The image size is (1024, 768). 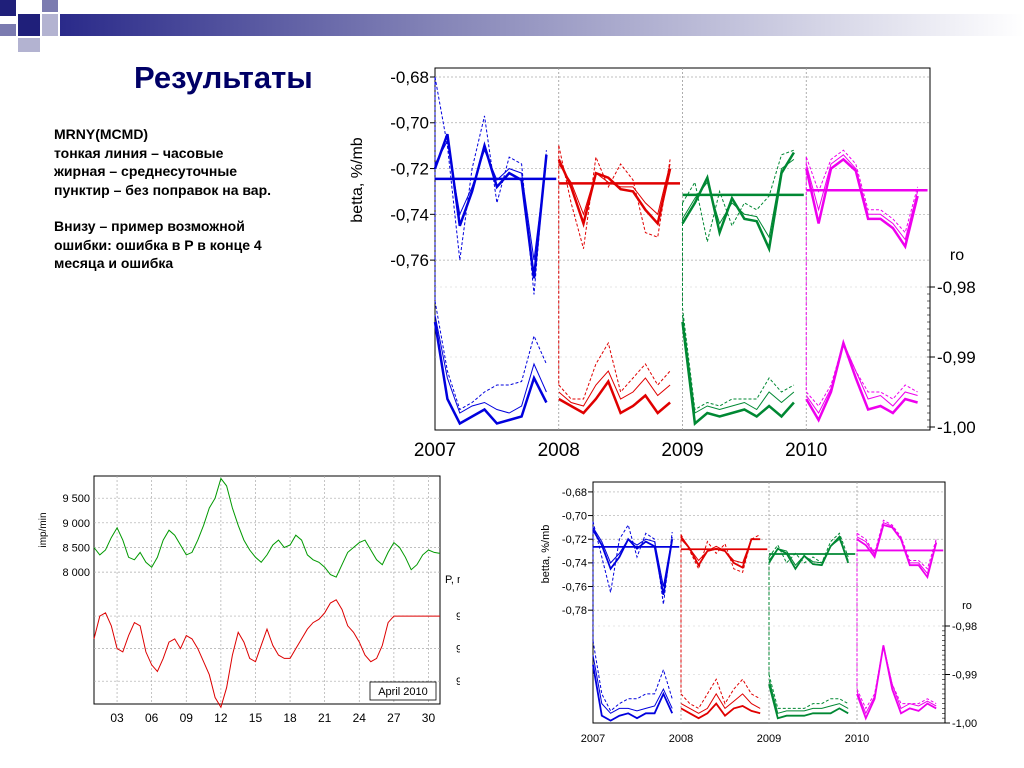 What do you see at coordinates (101, 134) in the screenshot?
I see `notes-line-1: MRNY(MCMD)` at bounding box center [101, 134].